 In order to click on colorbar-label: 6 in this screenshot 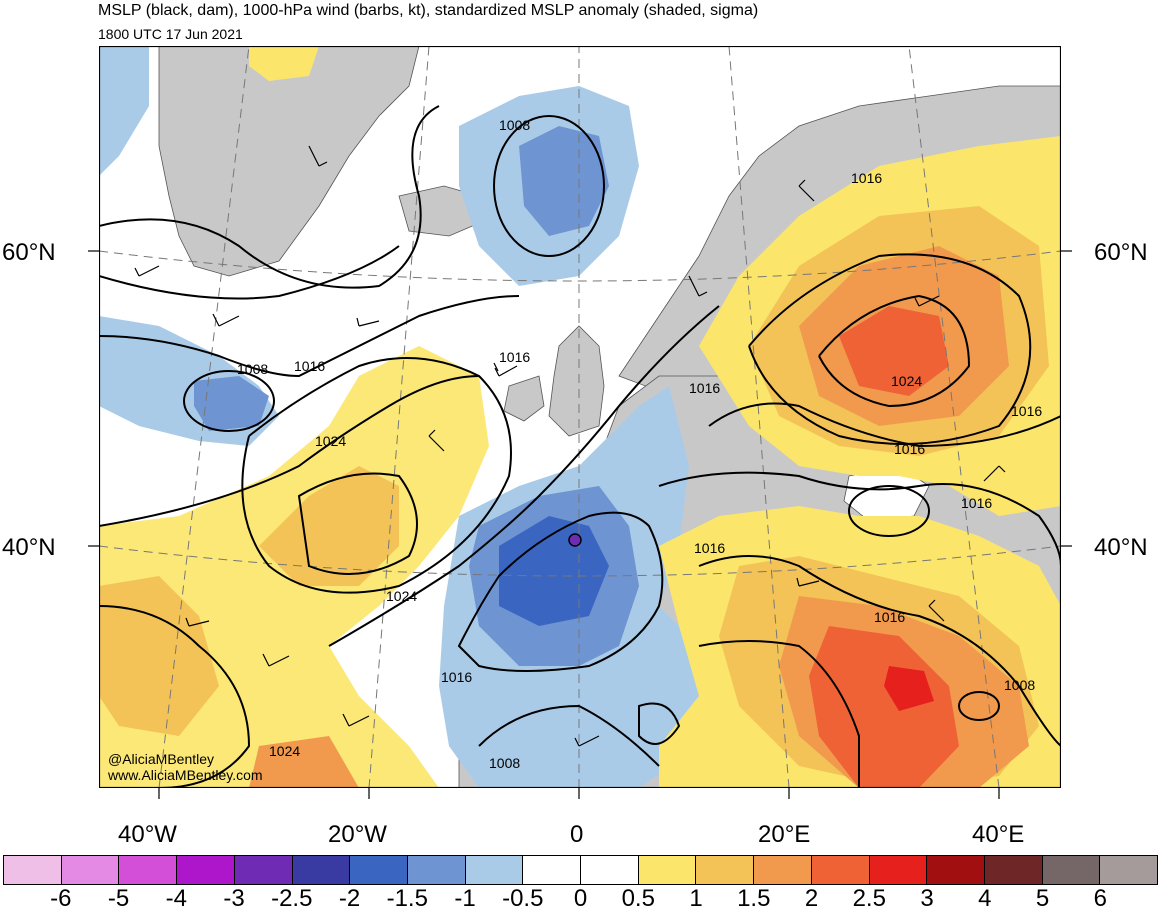, I will do `click(1100, 898)`.